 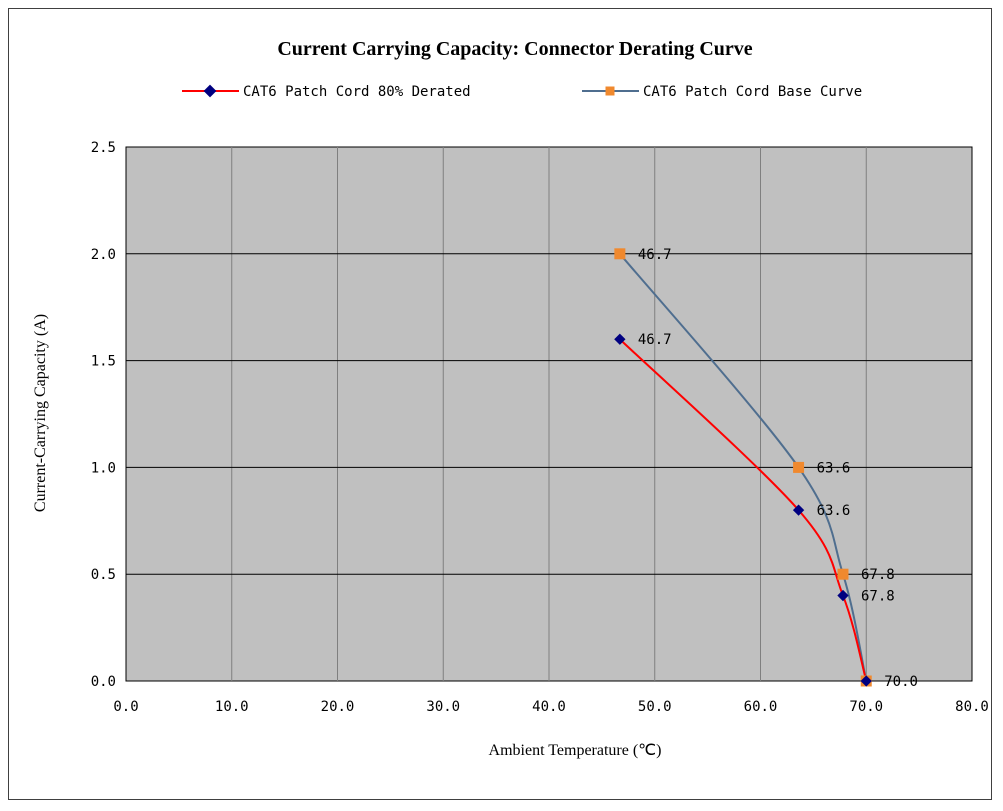 What do you see at coordinates (834, 468) in the screenshot?
I see `series-1-data-label: 63.6` at bounding box center [834, 468].